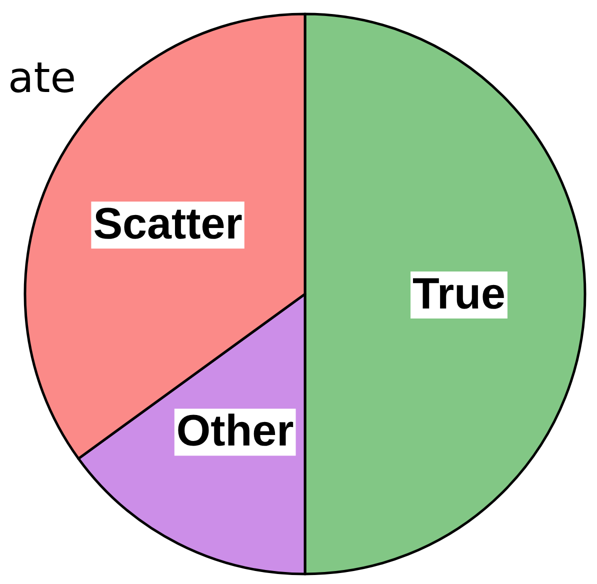 The image size is (597, 584). Describe the element at coordinates (167, 224) in the screenshot. I see `slice-label: Scatter` at that location.